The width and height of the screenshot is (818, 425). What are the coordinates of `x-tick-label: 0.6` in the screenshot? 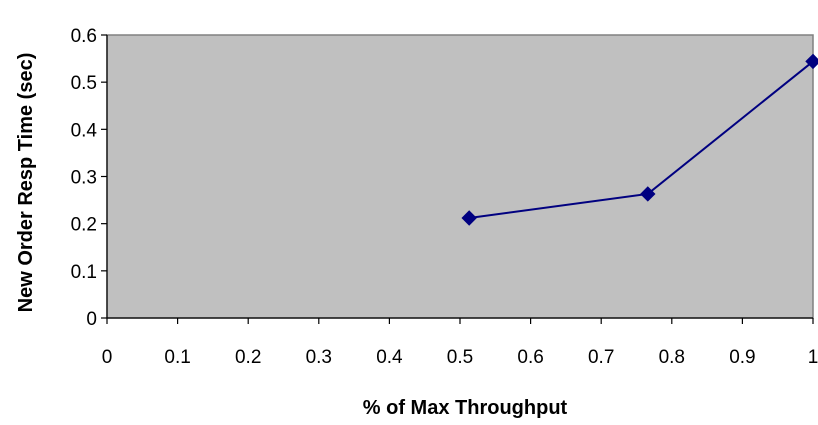 It's located at (530, 357).